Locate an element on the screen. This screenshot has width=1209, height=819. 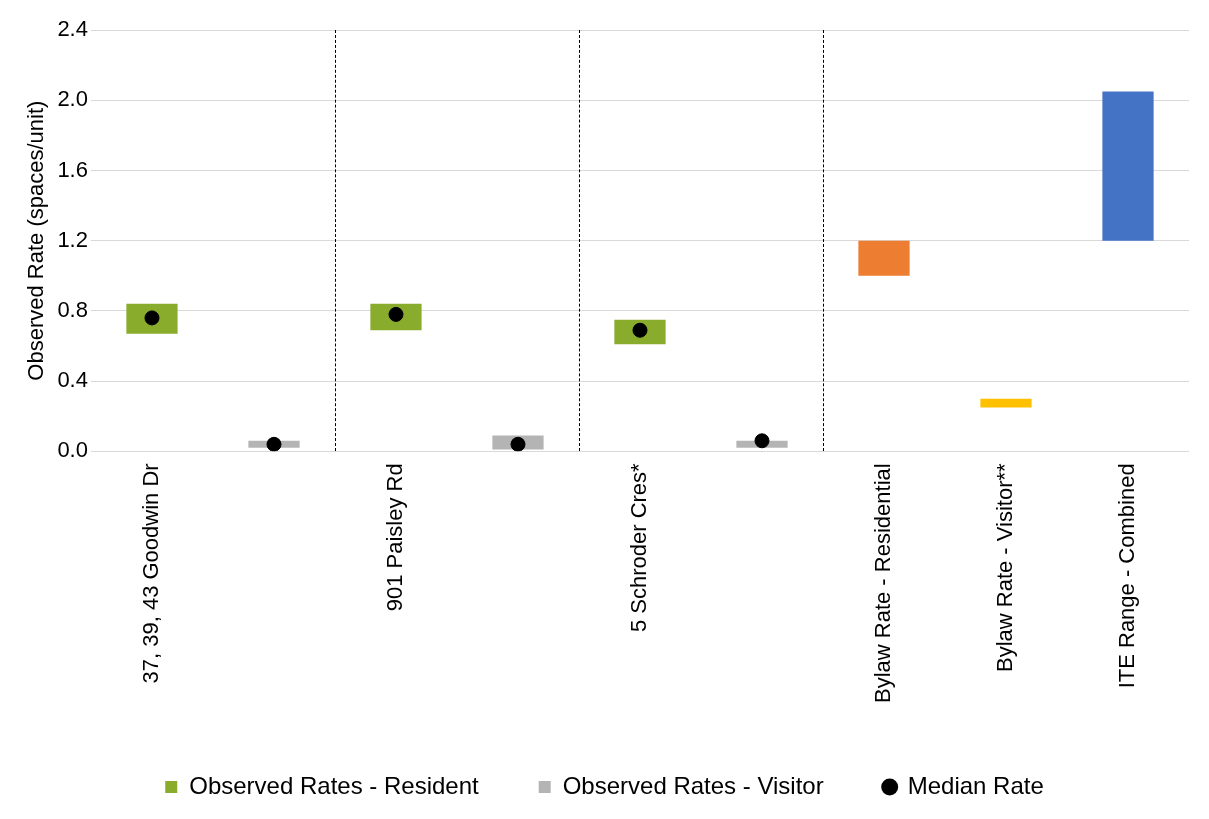
x-tick-label: 901 Paisley Rd is located at coordinates (395, 537).